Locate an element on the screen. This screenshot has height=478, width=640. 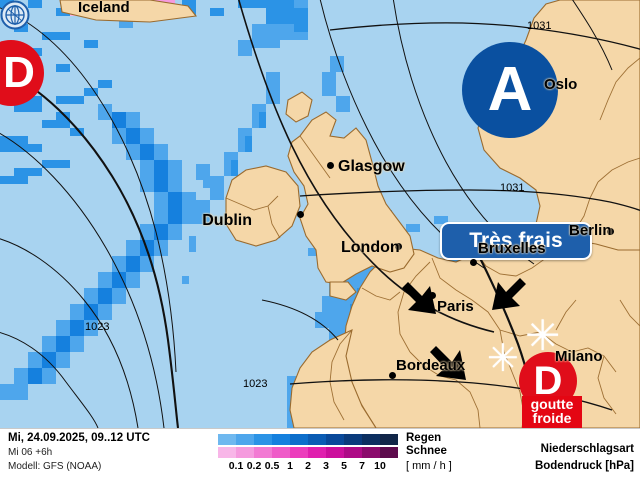
snowflake-alps-east: ✳ is located at coordinates (543, 335).